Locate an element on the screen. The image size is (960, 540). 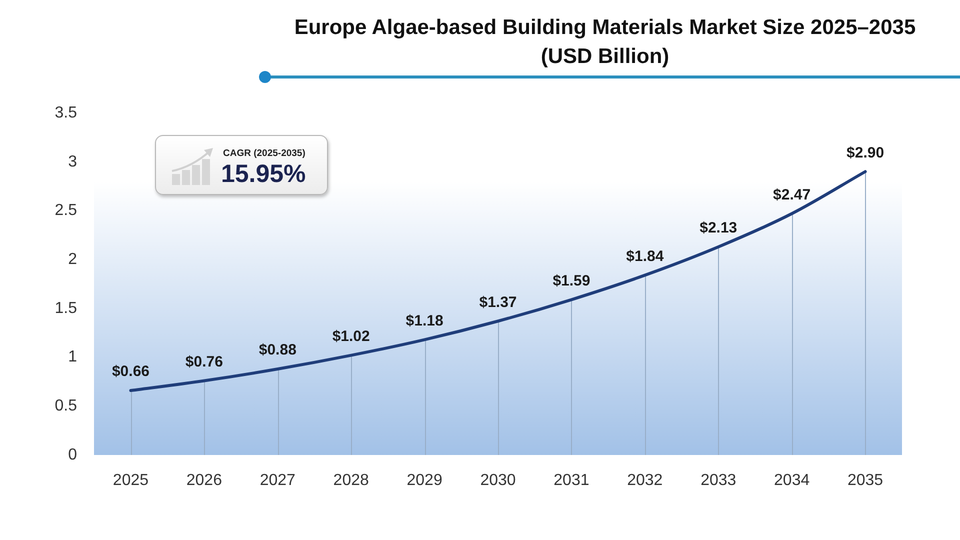
data-label: $1.02 is located at coordinates (351, 336).